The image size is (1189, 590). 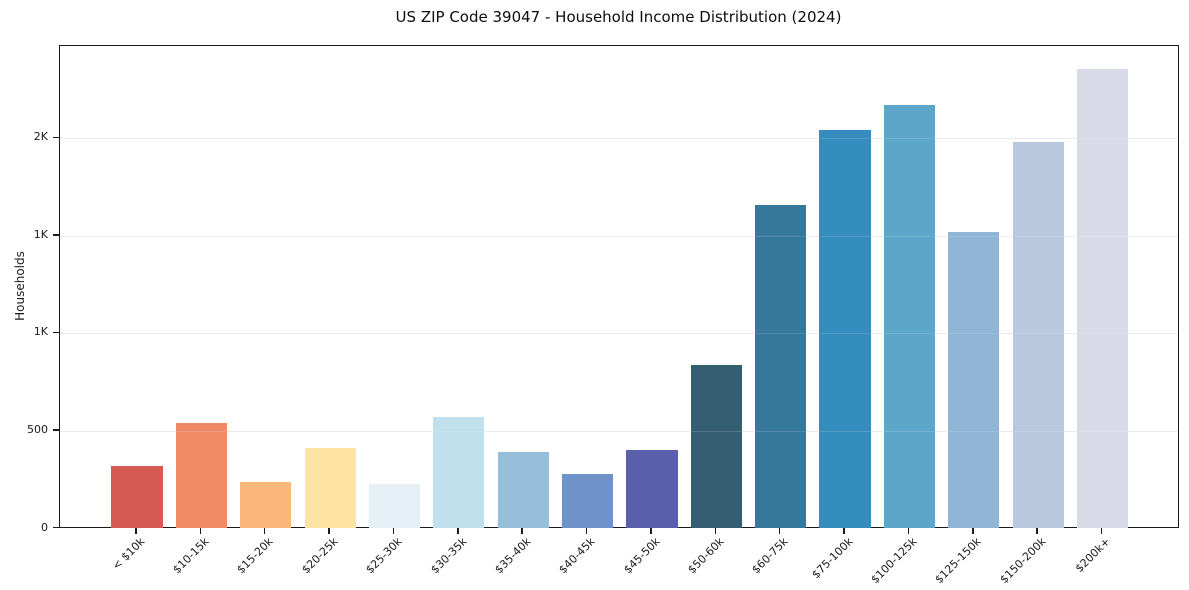 I want to click on bar-$10-15k, so click(x=201, y=476).